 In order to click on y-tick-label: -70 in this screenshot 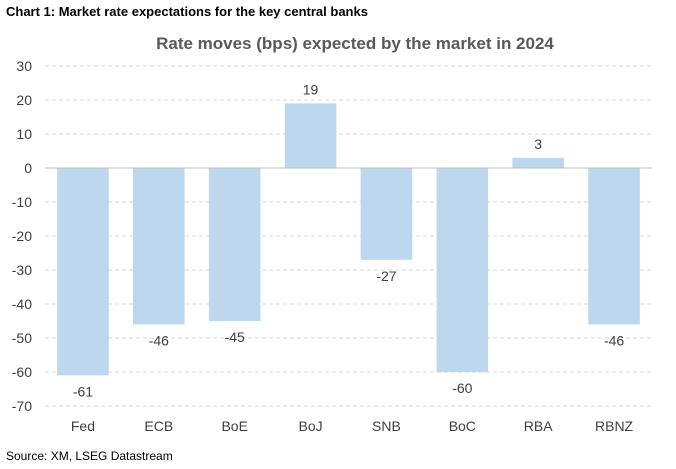, I will do `click(22, 406)`.